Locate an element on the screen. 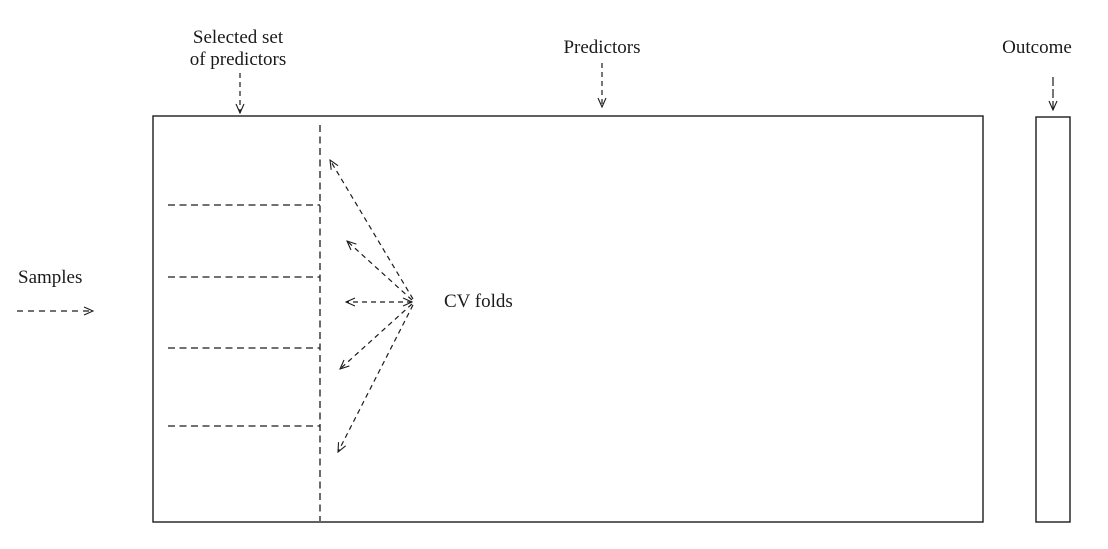 This screenshot has width=1108, height=549. samples-label: Samples is located at coordinates (50, 277).